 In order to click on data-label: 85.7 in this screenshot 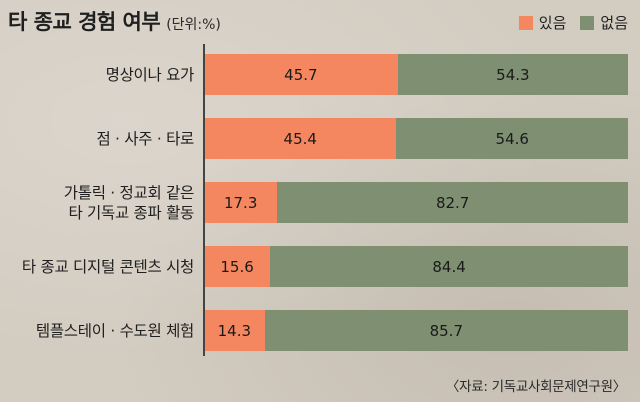, I will do `click(446, 330)`.